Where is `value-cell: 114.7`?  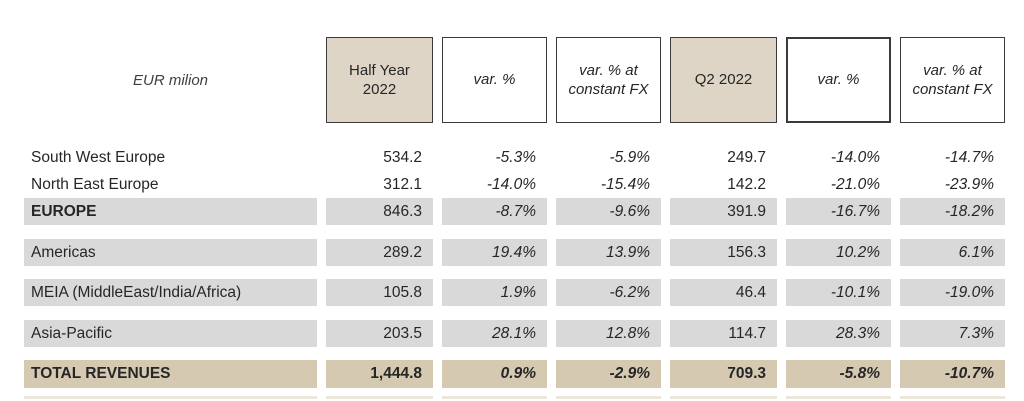
value-cell: 114.7 is located at coordinates (723, 333).